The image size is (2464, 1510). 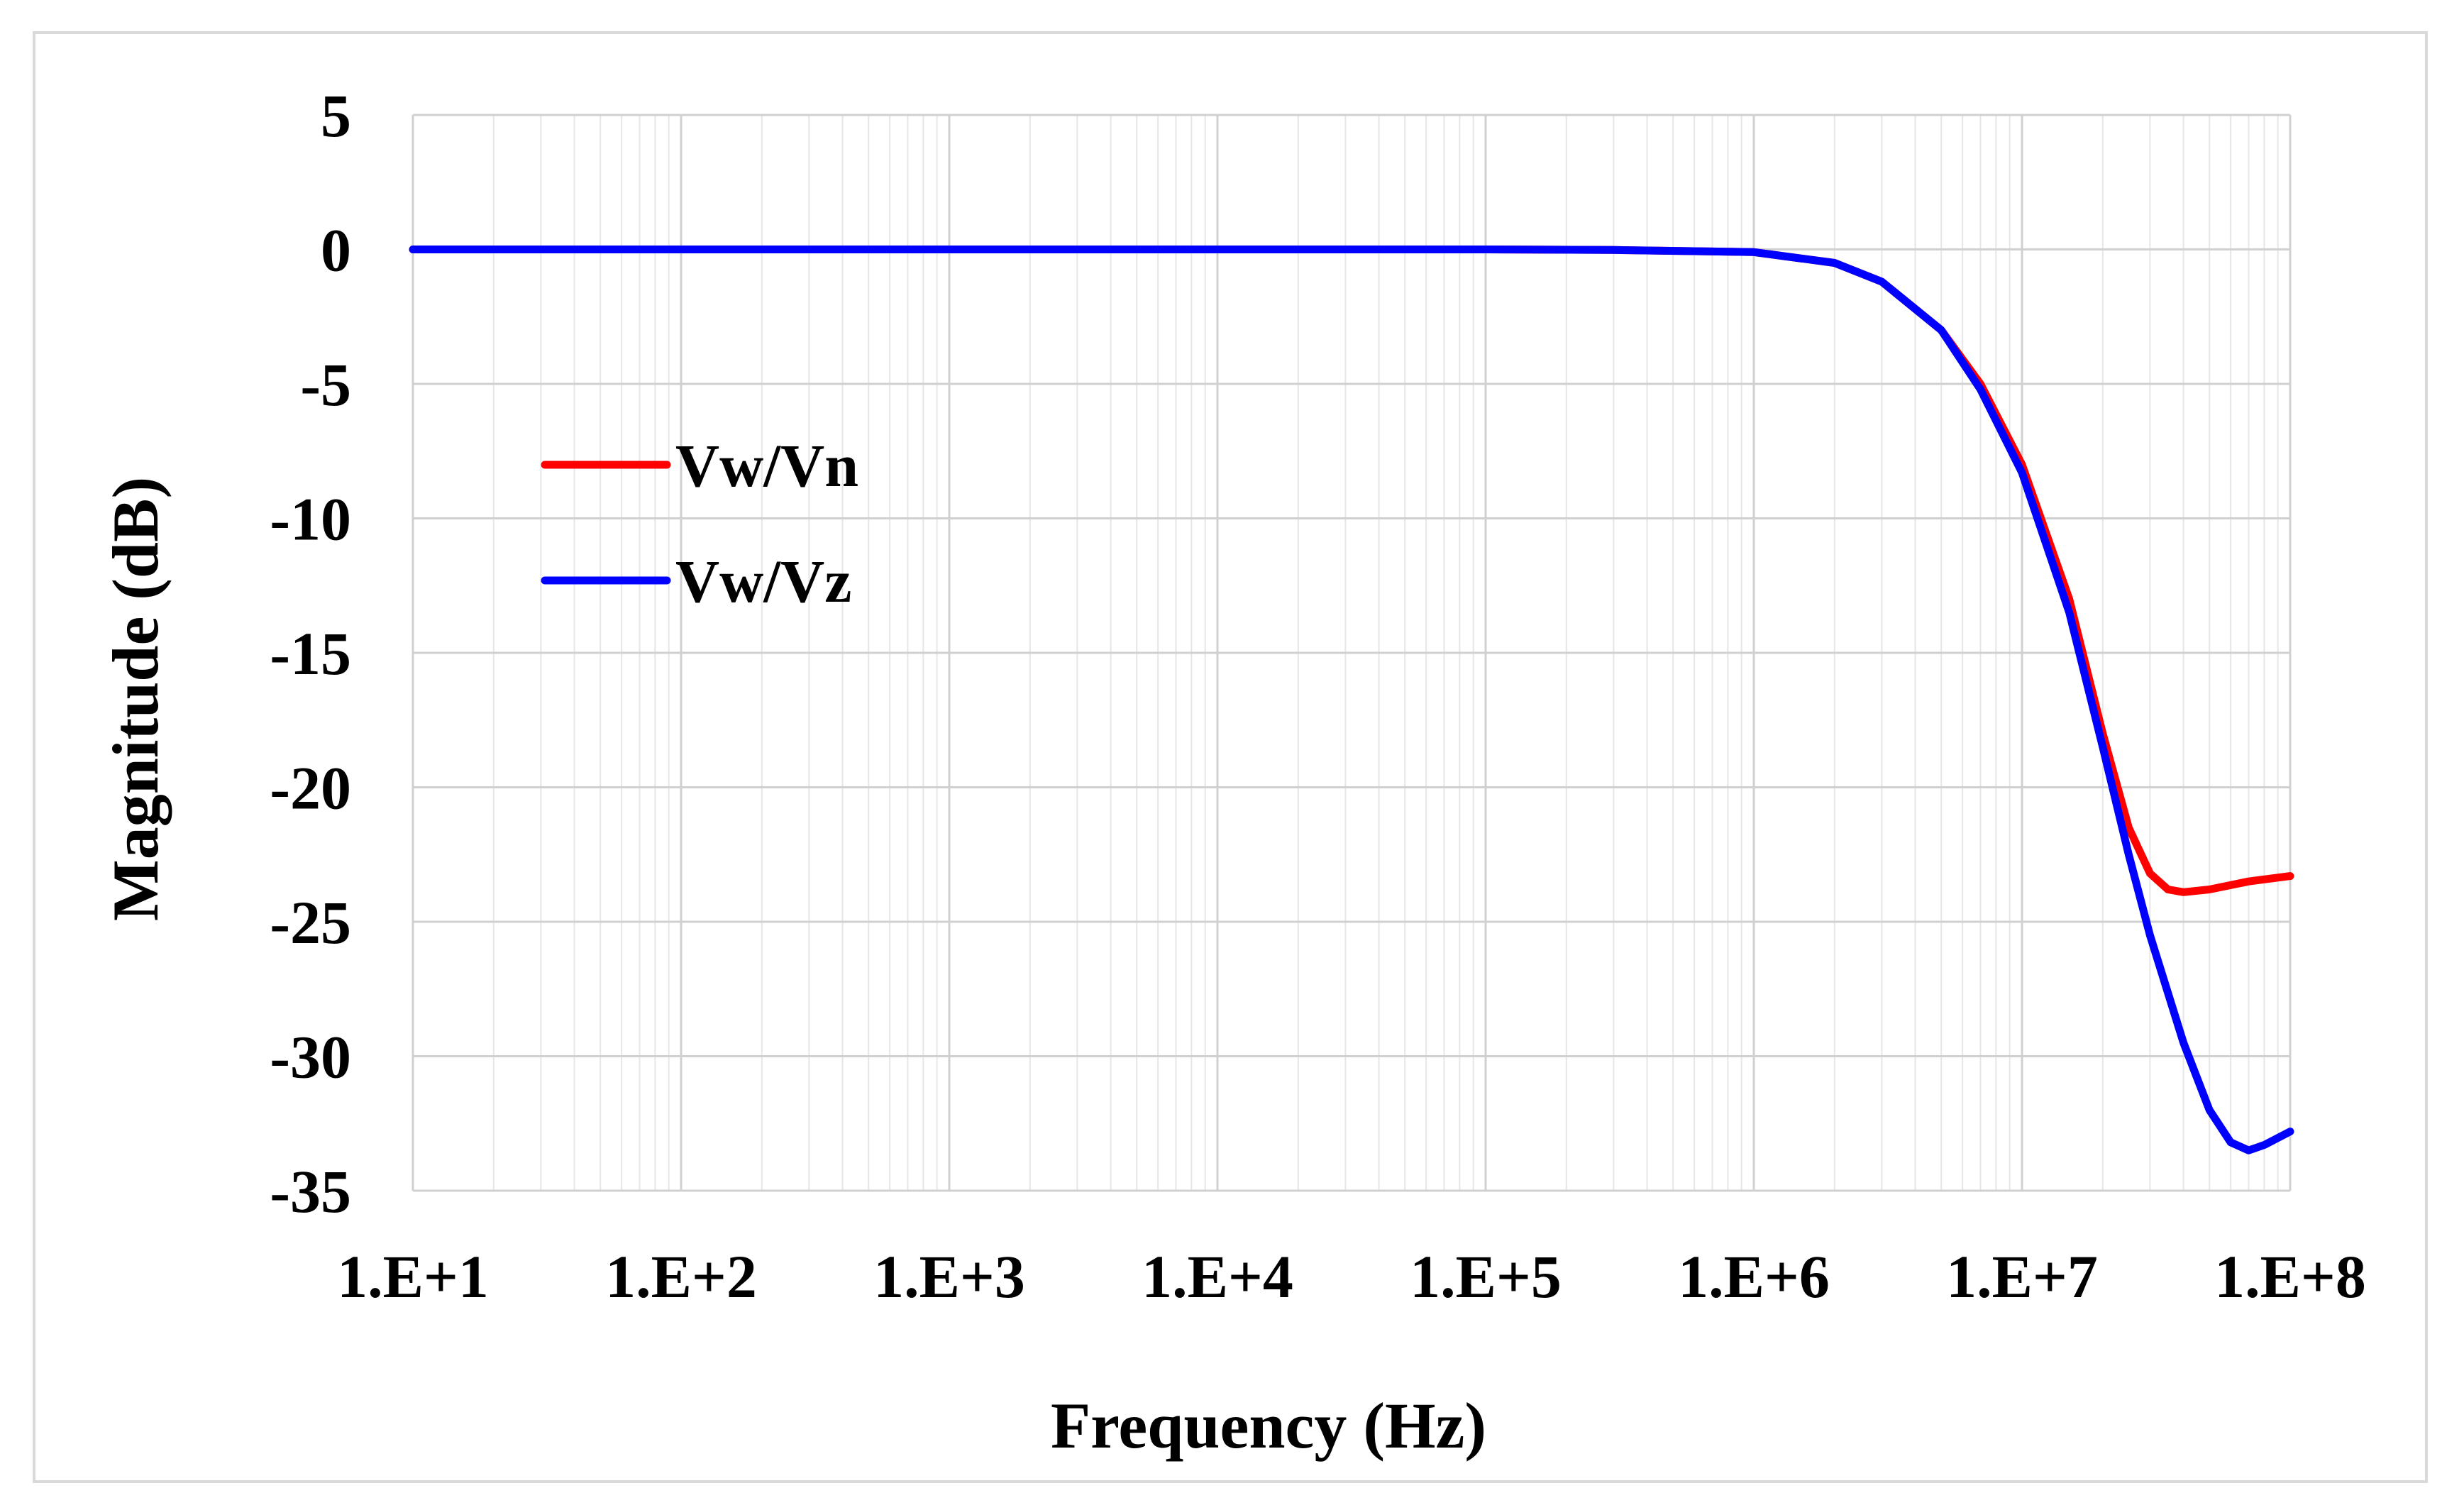 I want to click on y-tick-label: -10, so click(x=310, y=519).